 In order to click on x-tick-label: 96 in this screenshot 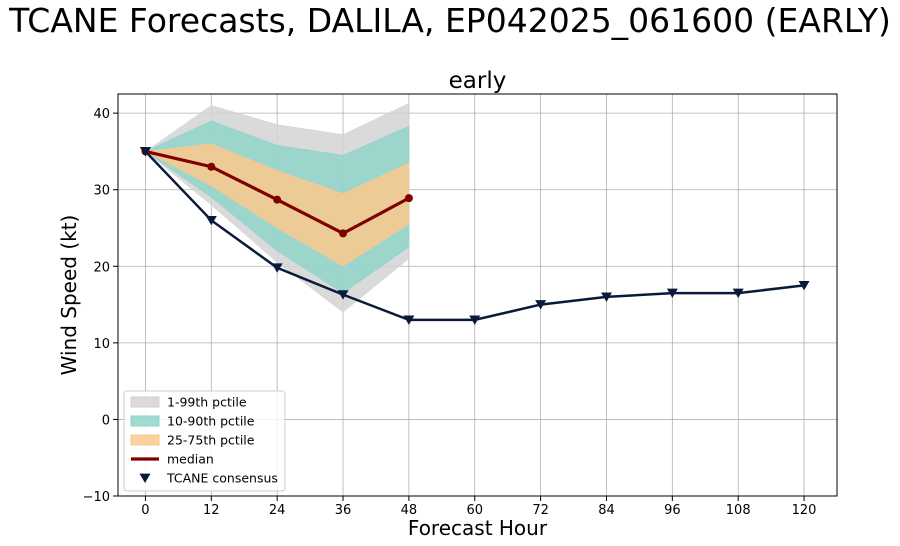, I will do `click(672, 510)`.